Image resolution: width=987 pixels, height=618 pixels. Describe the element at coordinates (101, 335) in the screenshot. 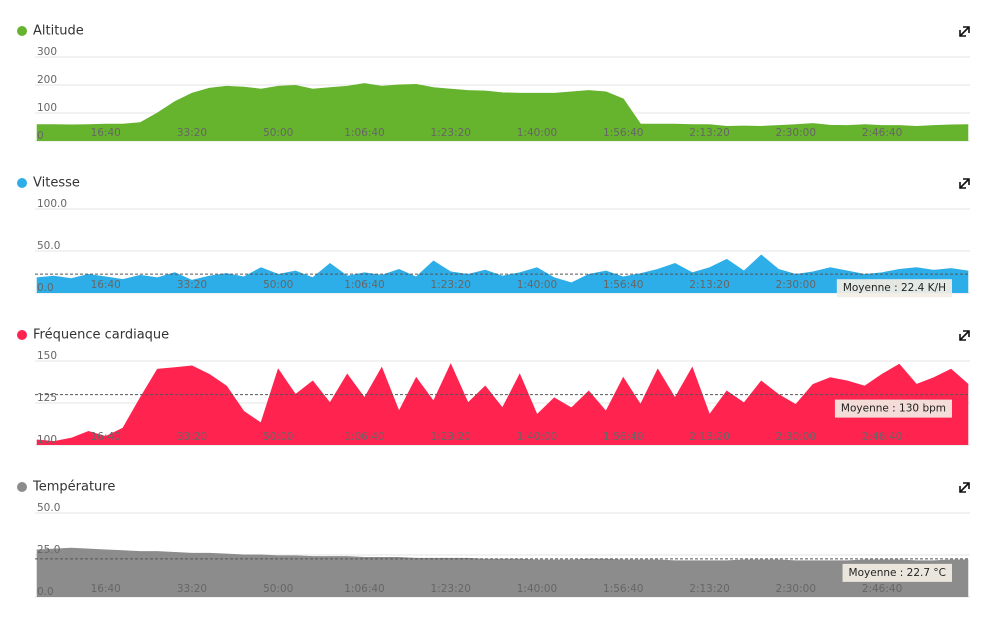

I see `panel-title: Fréquence cardiaque` at that location.